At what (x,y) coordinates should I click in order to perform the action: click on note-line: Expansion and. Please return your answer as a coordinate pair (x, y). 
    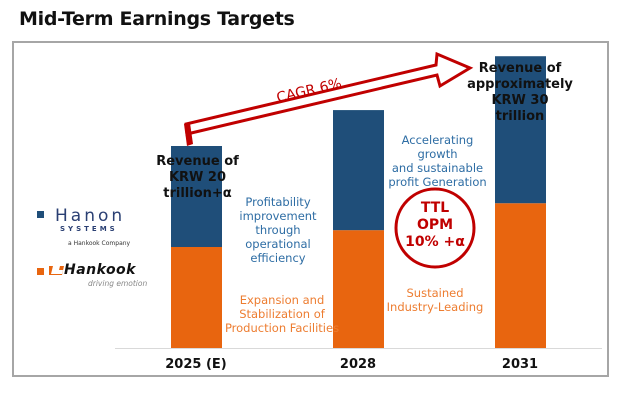
    Looking at the image, I should click on (282, 300).